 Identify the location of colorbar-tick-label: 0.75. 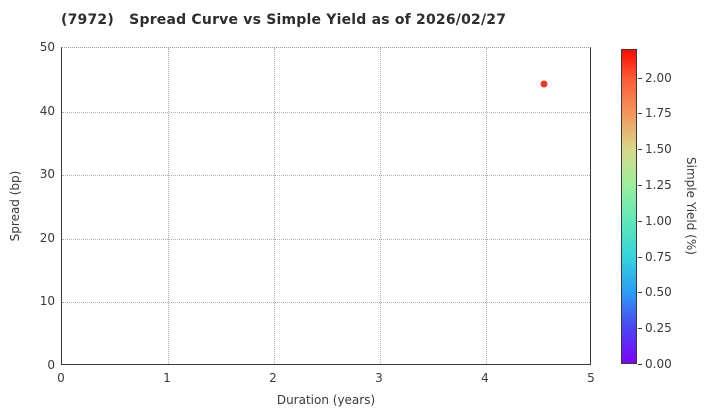
(658, 256).